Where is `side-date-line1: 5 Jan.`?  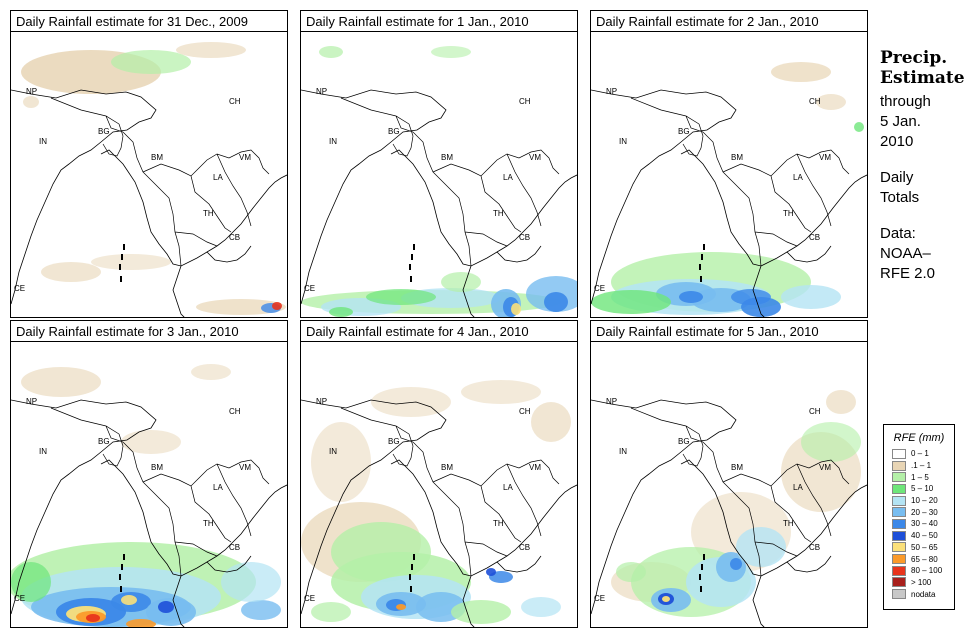
side-date-line1: 5 Jan. is located at coordinates (900, 121).